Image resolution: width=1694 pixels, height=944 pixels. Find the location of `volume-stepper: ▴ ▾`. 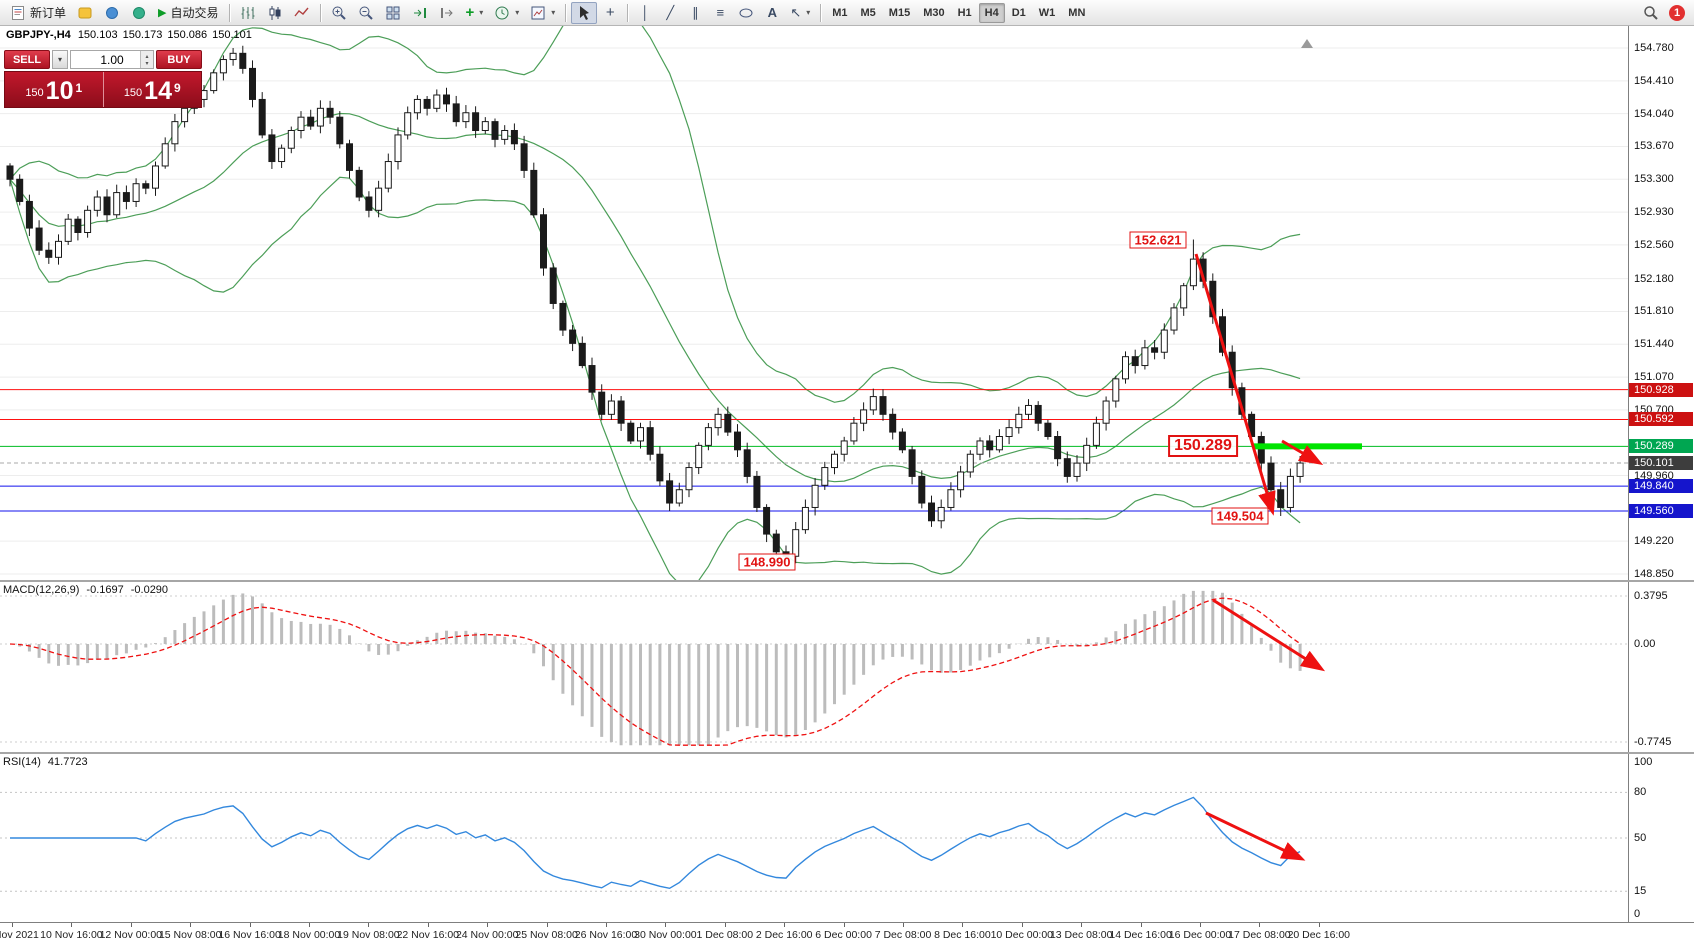

volume-stepper: ▴ ▾ is located at coordinates (146, 59).